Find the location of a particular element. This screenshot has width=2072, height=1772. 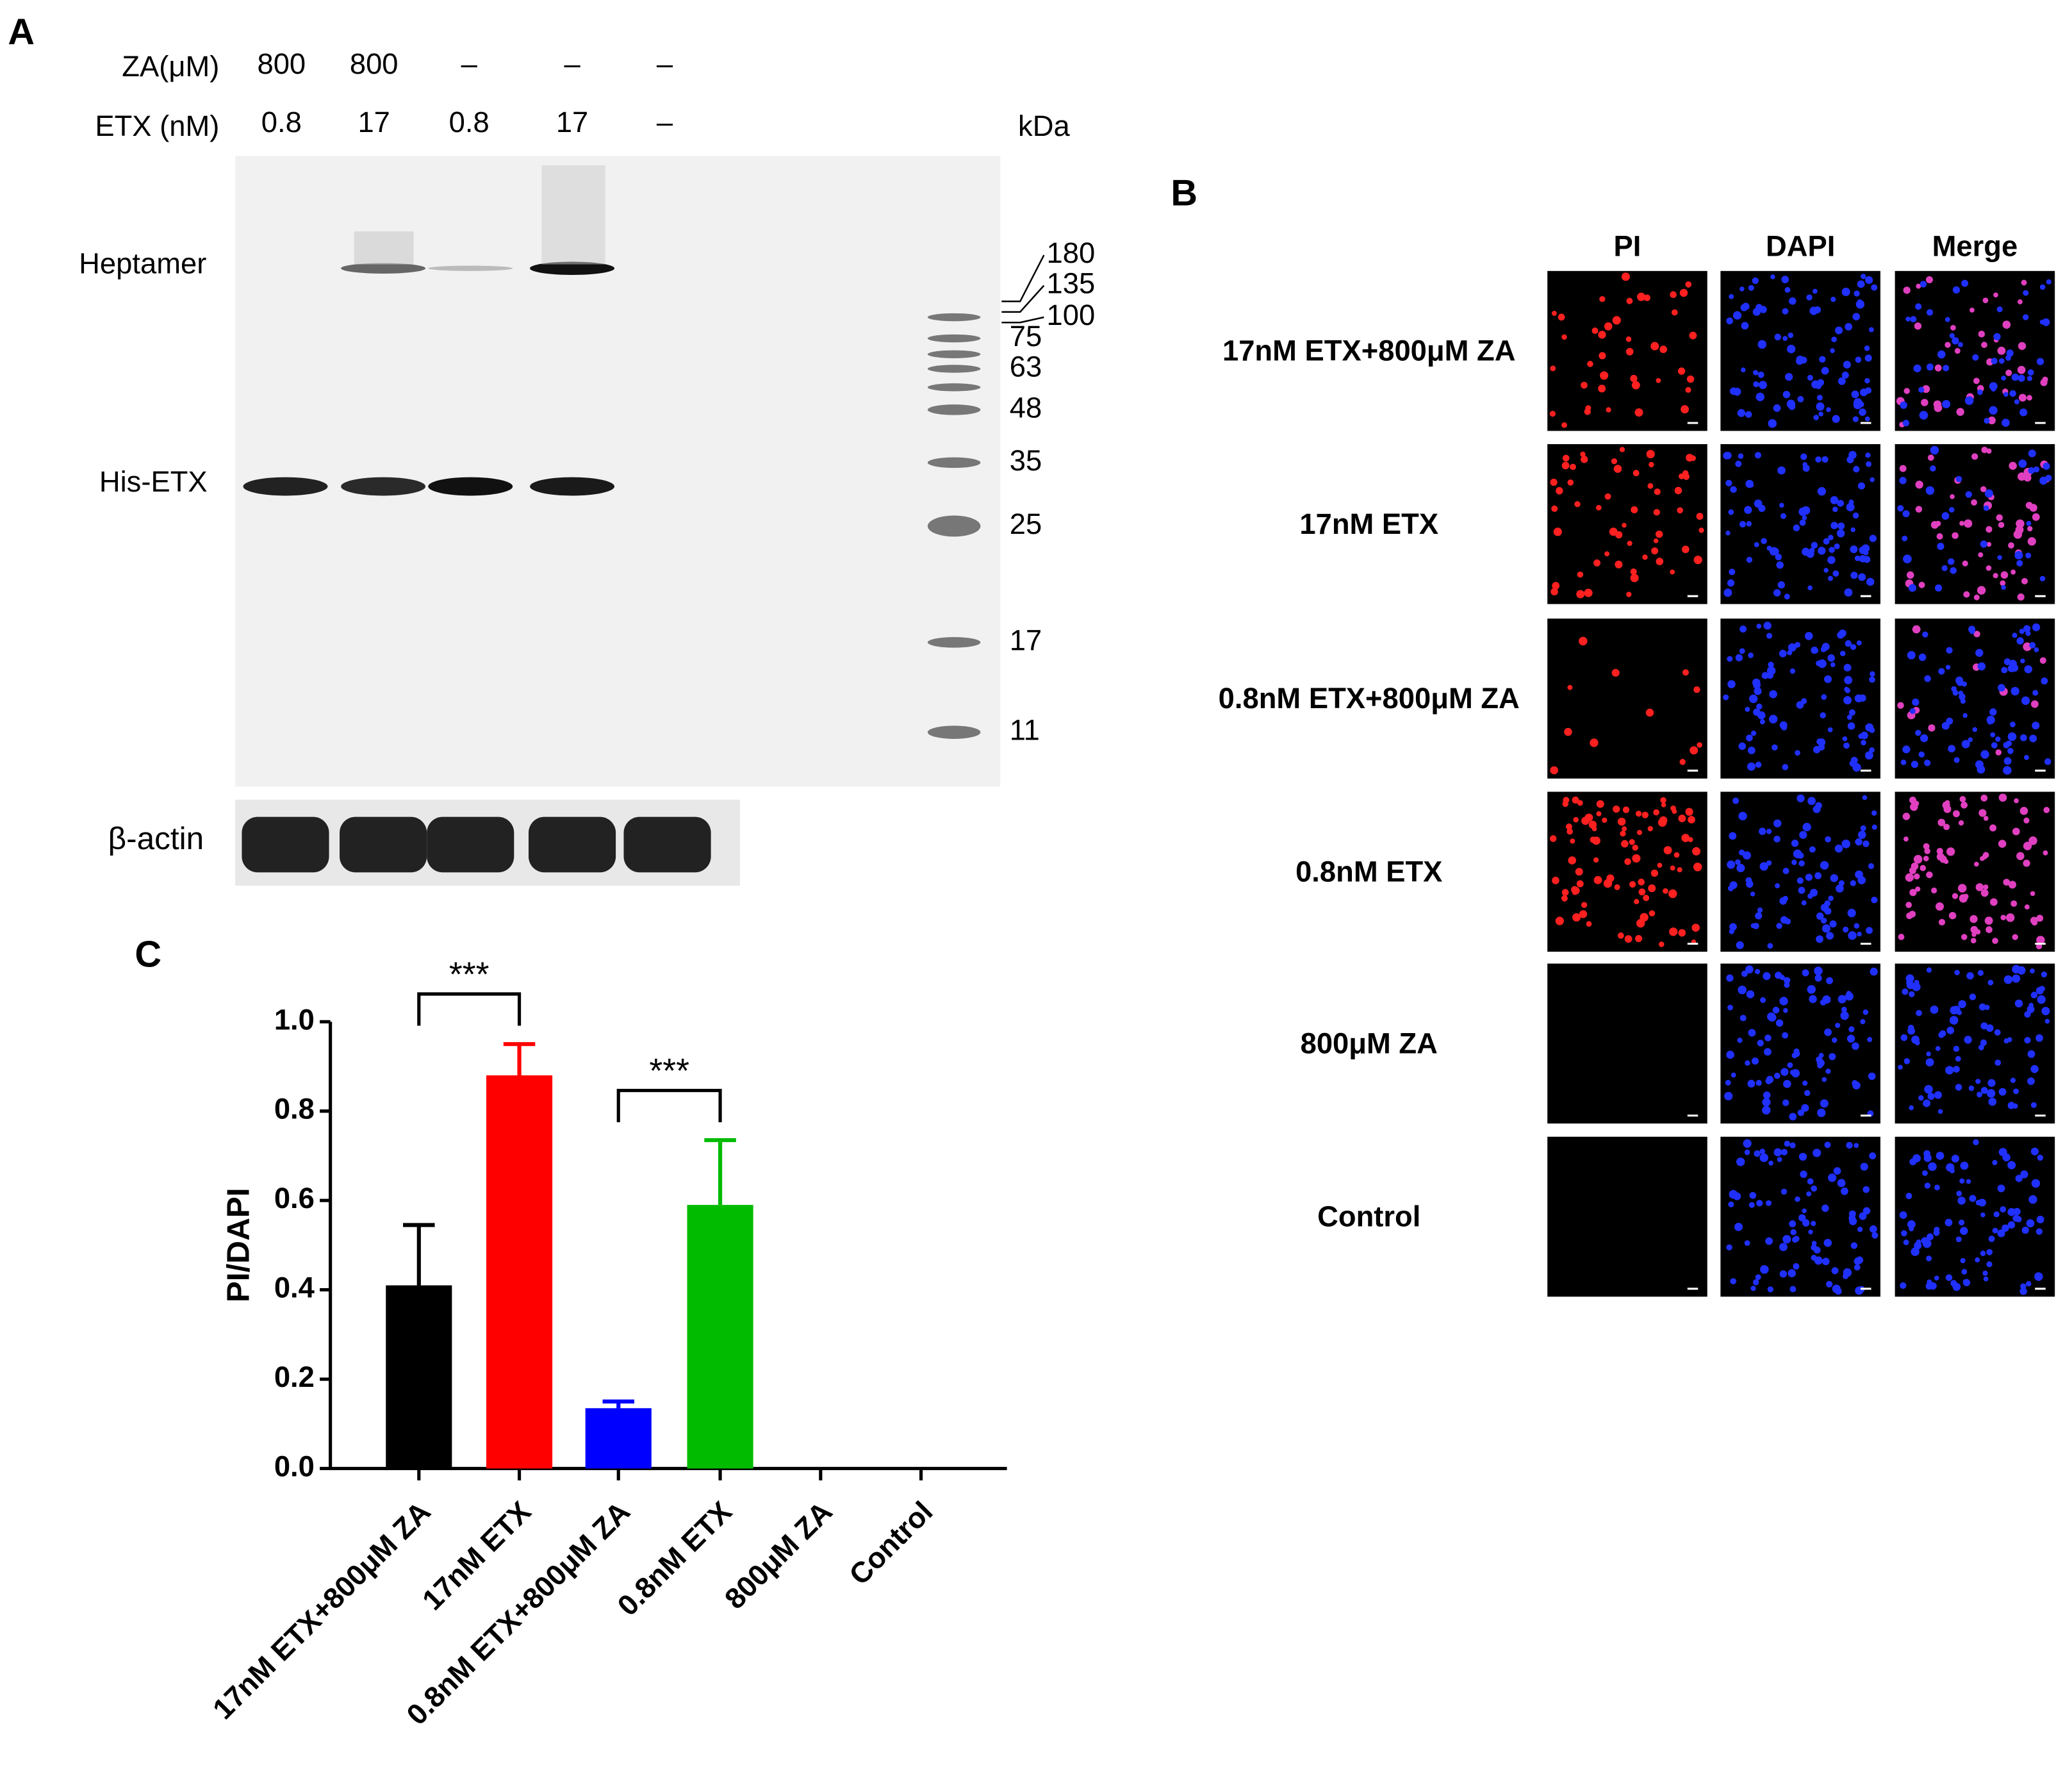

y-tick-label: 0.2 is located at coordinates (294, 1377).